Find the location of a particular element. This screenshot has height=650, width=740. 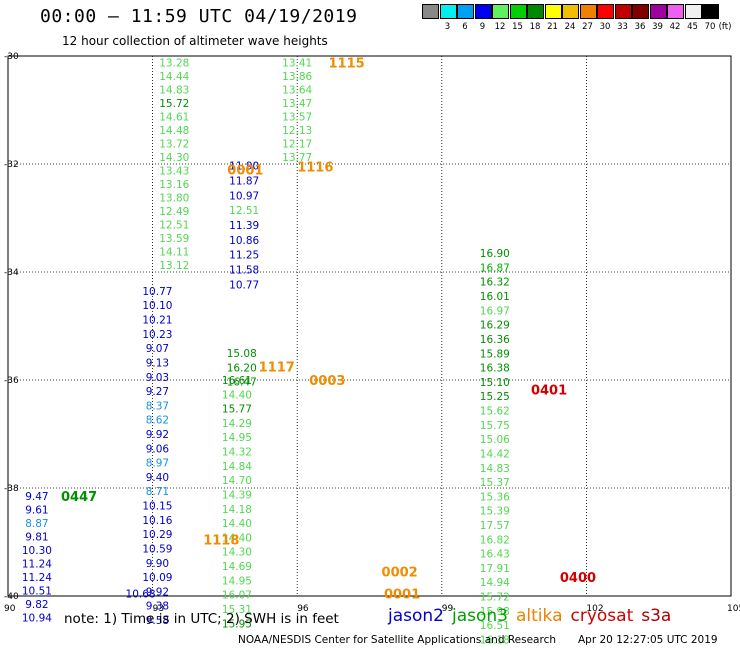

color-scale-label: 36 is located at coordinates (640, 27).